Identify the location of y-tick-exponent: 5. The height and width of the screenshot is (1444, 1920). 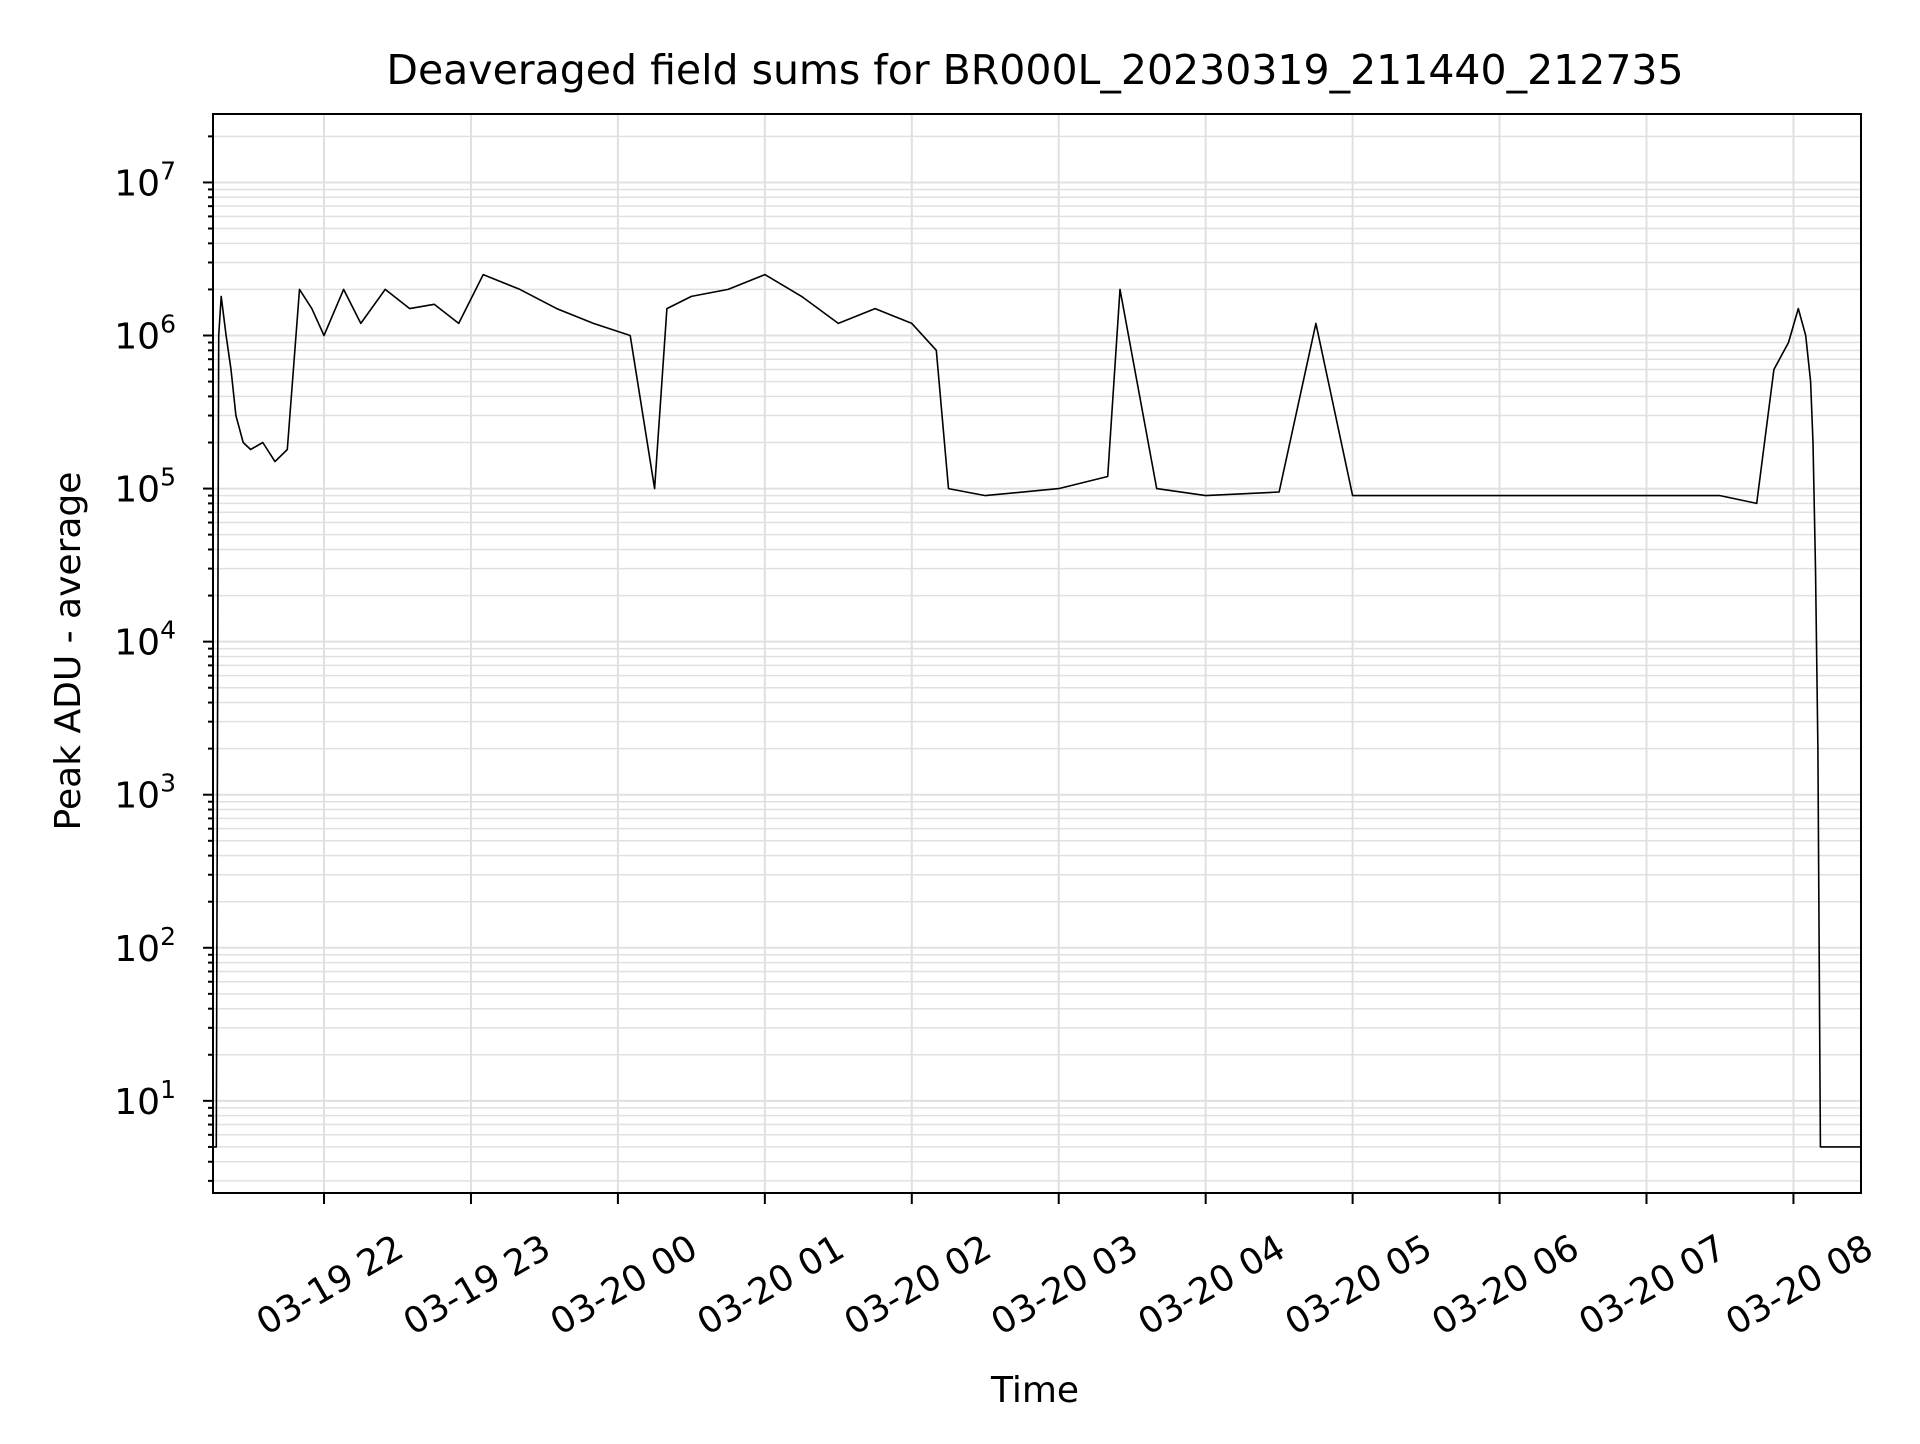
(168, 477).